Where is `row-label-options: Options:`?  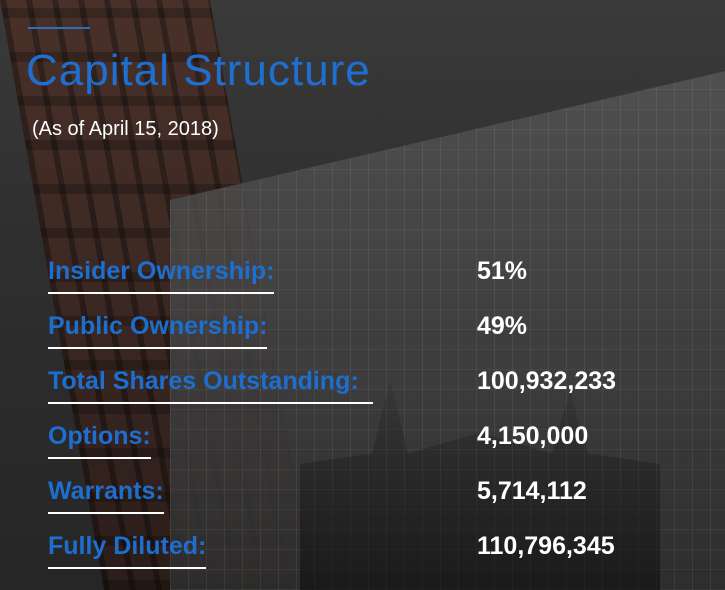 row-label-options: Options: is located at coordinates (99, 440).